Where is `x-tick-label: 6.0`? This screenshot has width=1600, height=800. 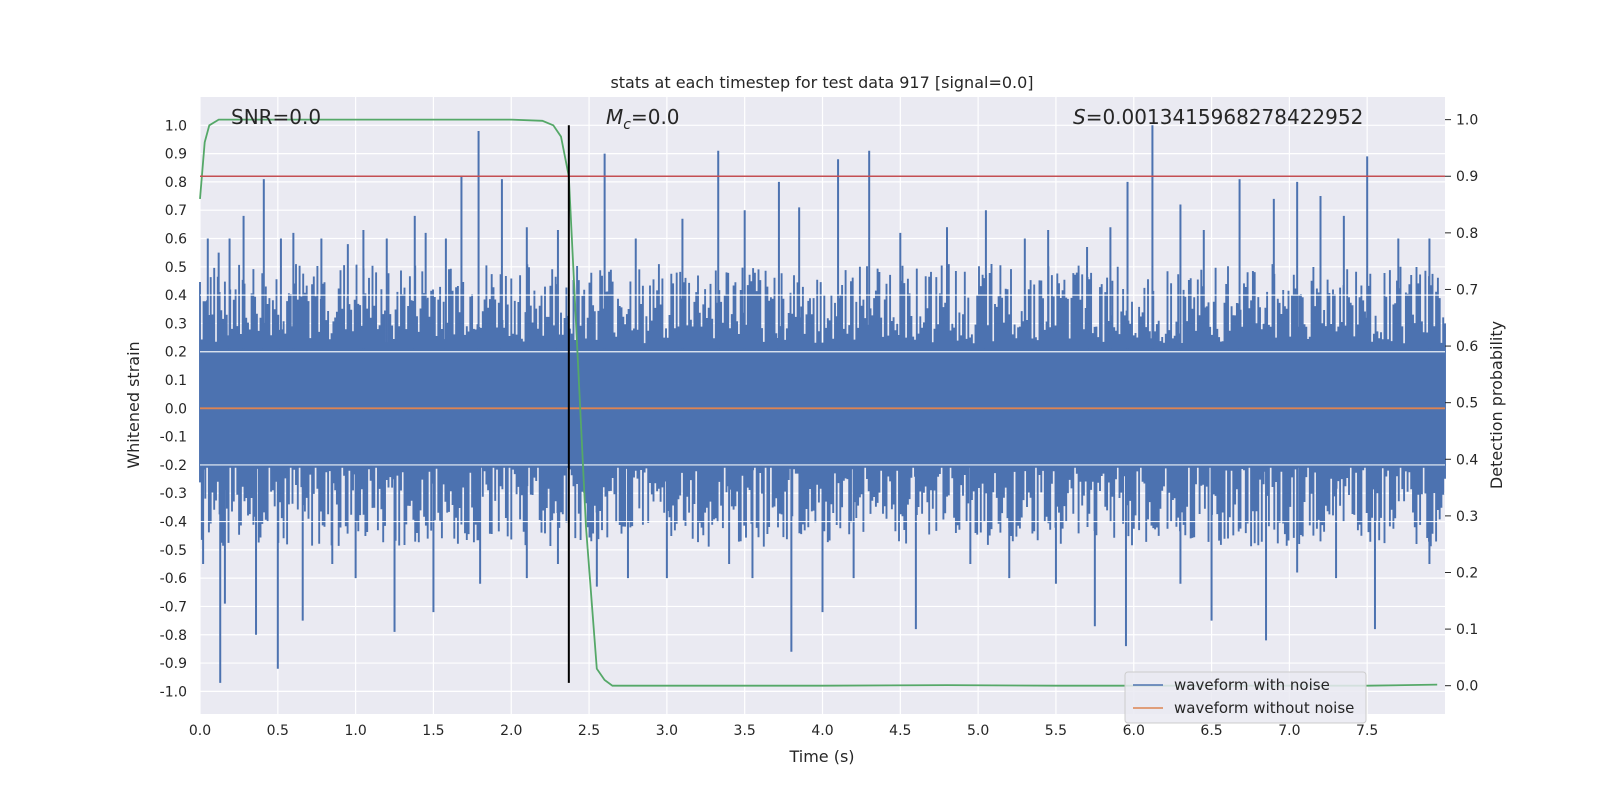 x-tick-label: 6.0 is located at coordinates (1134, 731).